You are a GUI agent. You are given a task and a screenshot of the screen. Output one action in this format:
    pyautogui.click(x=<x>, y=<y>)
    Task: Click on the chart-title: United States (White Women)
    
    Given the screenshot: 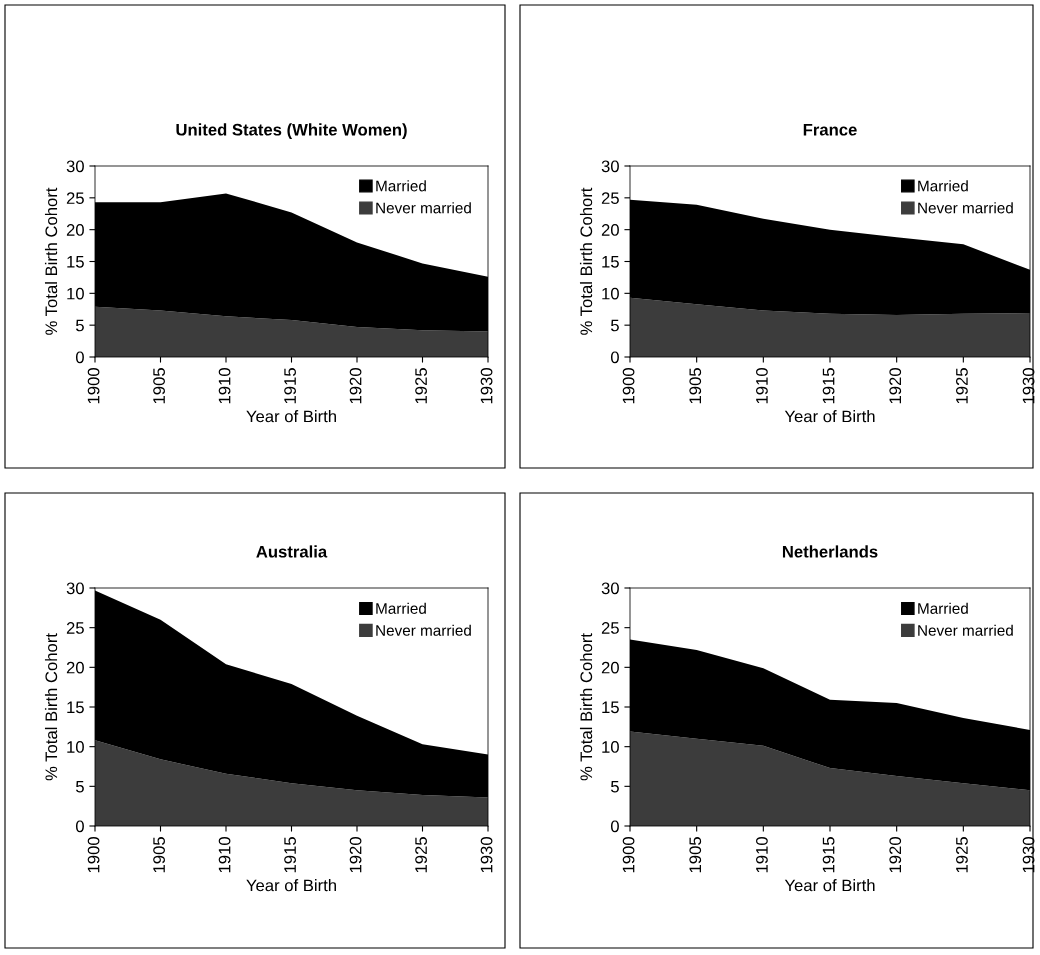 What is the action you would take?
    pyautogui.click(x=291, y=131)
    